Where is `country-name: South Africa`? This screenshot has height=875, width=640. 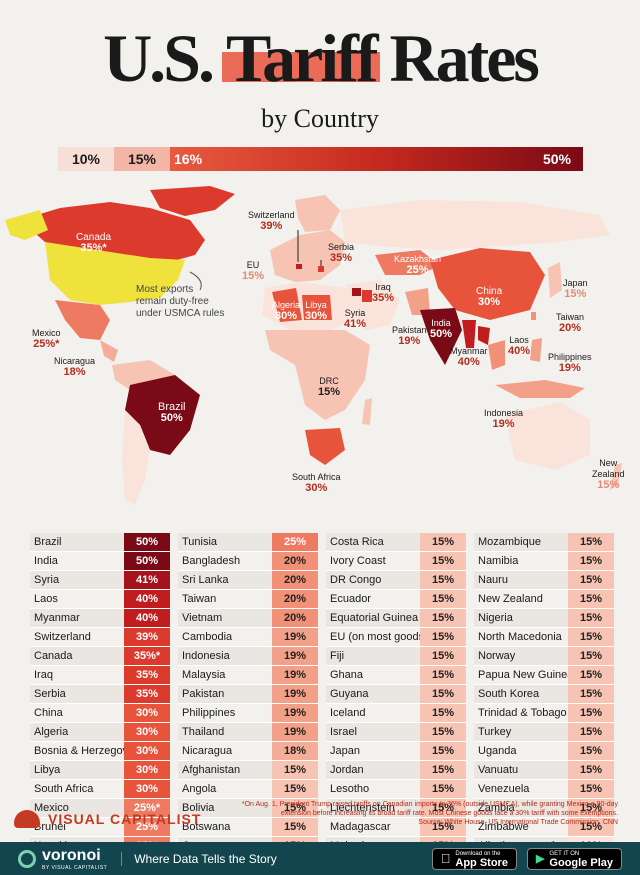 country-name: South Africa is located at coordinates (64, 789).